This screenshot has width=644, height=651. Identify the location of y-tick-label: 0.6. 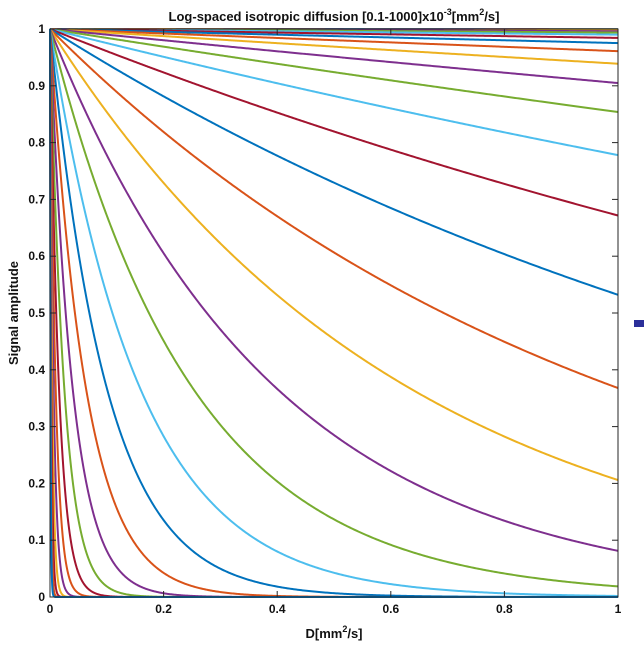
(36, 256).